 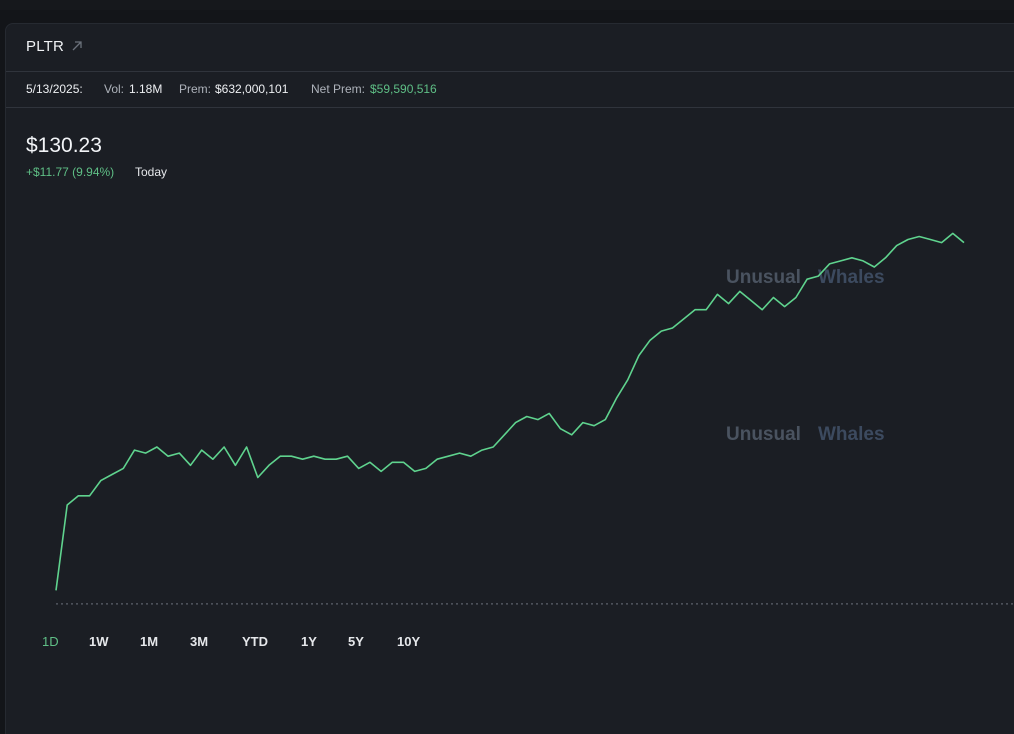 What do you see at coordinates (199, 641) in the screenshot?
I see `range-button-3m: 3M` at bounding box center [199, 641].